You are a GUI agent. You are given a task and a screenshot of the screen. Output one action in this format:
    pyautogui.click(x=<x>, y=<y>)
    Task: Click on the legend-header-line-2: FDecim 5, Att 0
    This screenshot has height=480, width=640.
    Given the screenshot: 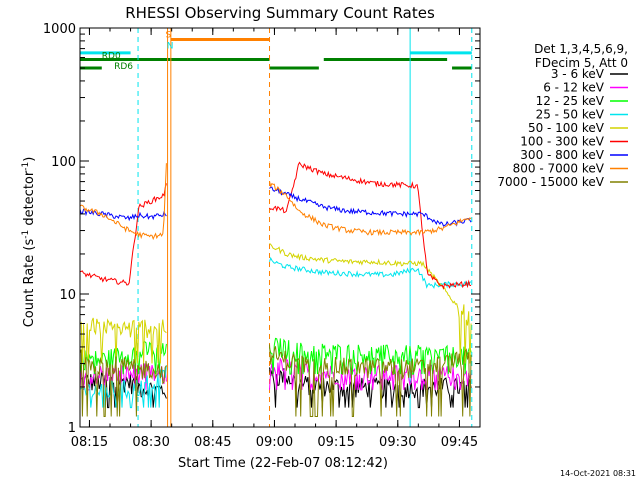 What is the action you would take?
    pyautogui.click(x=581, y=63)
    